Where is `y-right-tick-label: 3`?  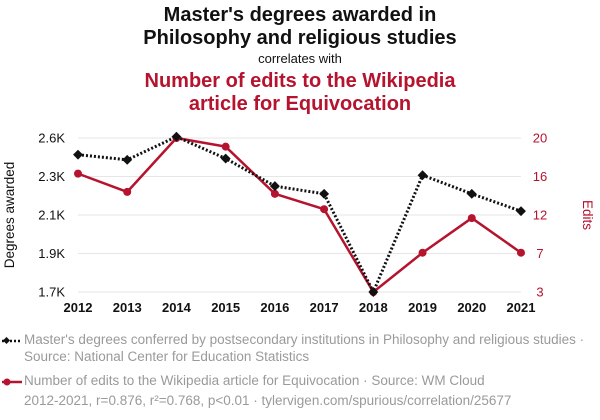
y-right-tick-label: 3 is located at coordinates (539, 292).